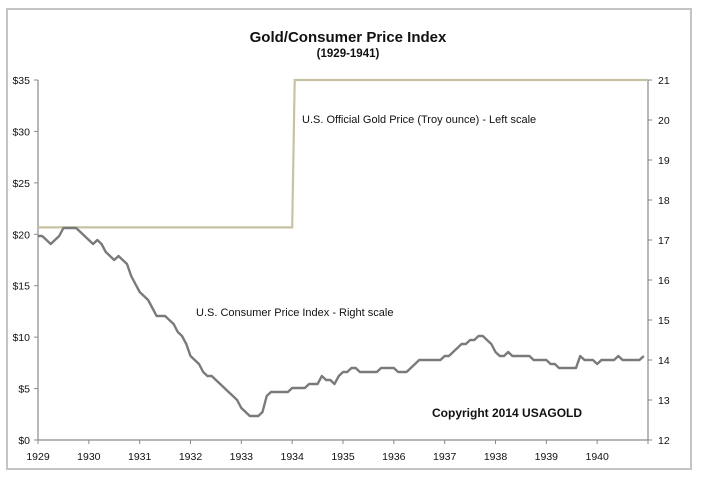 This screenshot has width=703, height=480. I want to click on right-y-ticks: 12 13 14 15 16 17 18 19 20 21, so click(659, 261).